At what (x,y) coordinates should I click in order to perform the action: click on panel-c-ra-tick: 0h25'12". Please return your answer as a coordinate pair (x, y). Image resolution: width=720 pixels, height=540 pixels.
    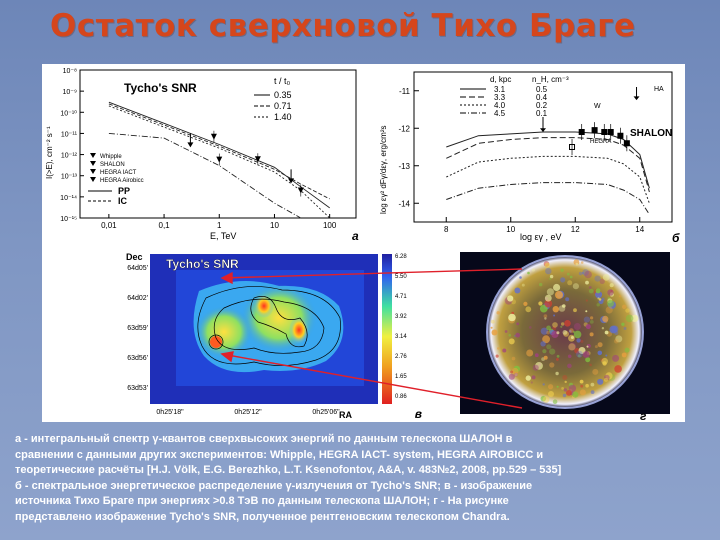
    Looking at the image, I should click on (248, 412).